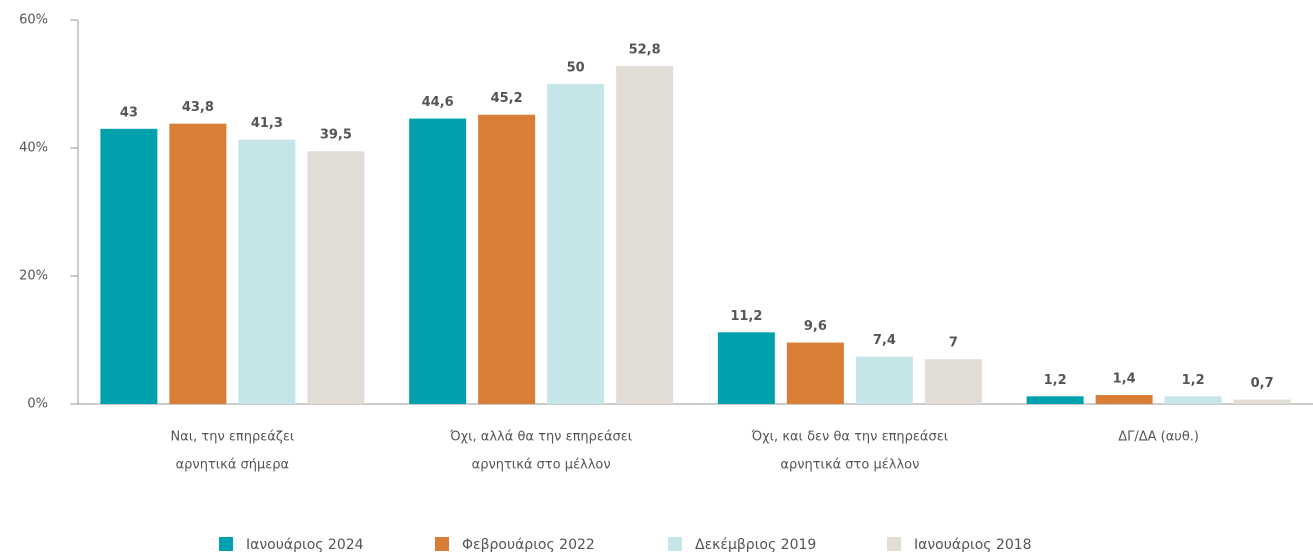 The image size is (1313, 558). I want to click on data-label: 43,8, so click(198, 107).